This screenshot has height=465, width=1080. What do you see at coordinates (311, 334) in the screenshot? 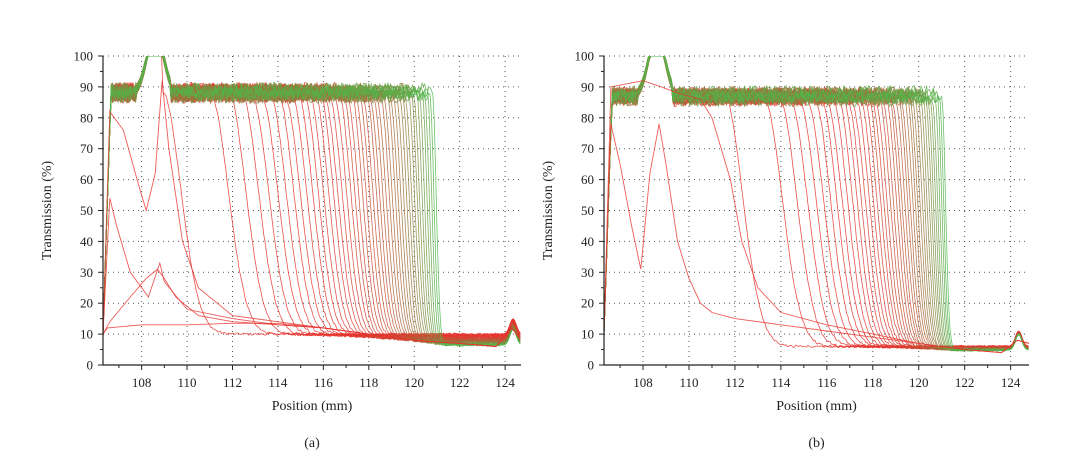
I see `early-transmission-curve` at bounding box center [311, 334].